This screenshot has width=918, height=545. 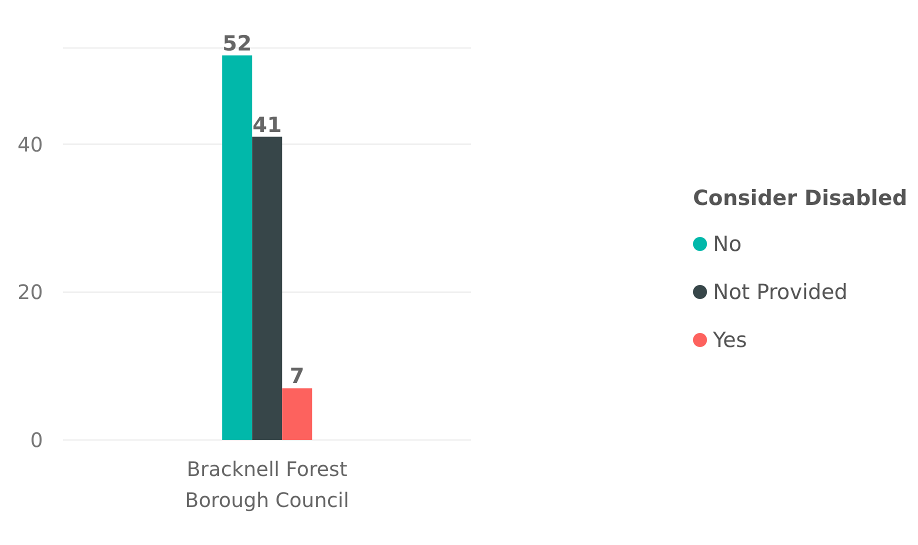 I want to click on legend-label: No, so click(x=727, y=244).